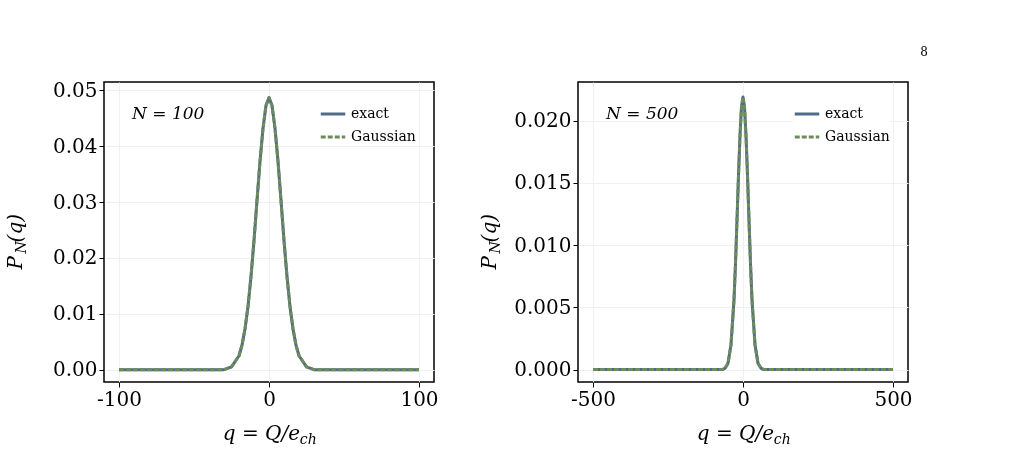 The image size is (1016, 461). What do you see at coordinates (543, 244) in the screenshot?
I see `y-tick-label: 0.010` at bounding box center [543, 244].